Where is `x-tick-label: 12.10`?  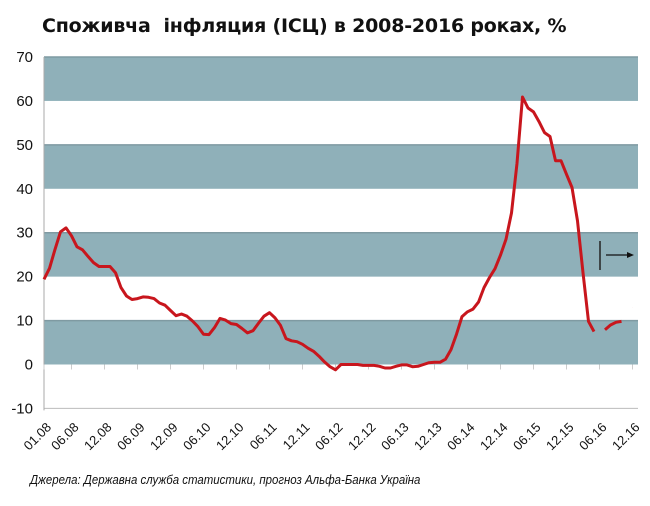
x-tick-label: 12.10 is located at coordinates (230, 437).